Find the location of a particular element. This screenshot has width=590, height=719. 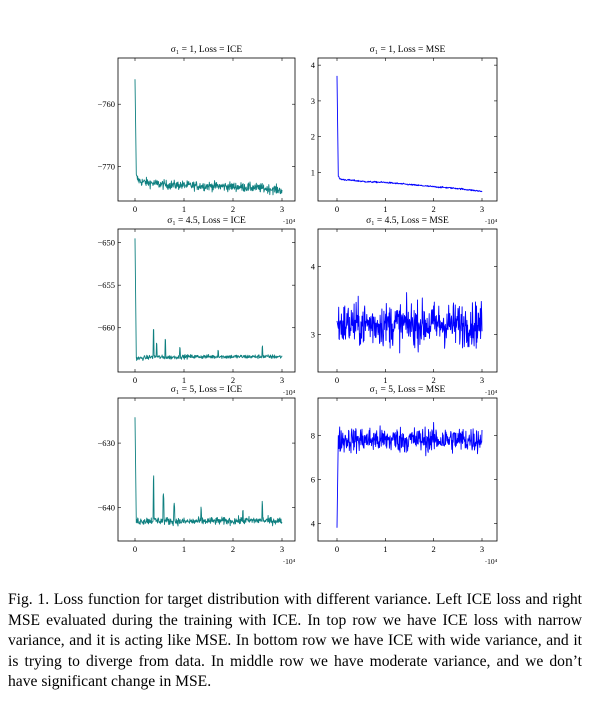

panel-title: σ₁ = 4.5, Loss = ICE is located at coordinates (206, 221).